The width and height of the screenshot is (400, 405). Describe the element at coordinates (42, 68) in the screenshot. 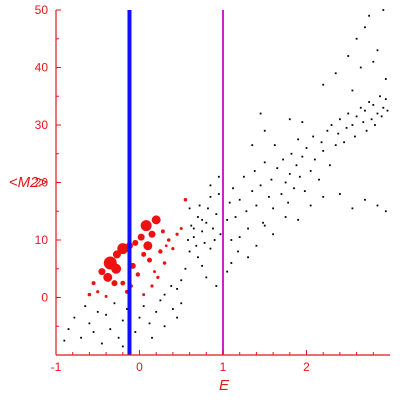

I see `y-tick-label: 40` at that location.